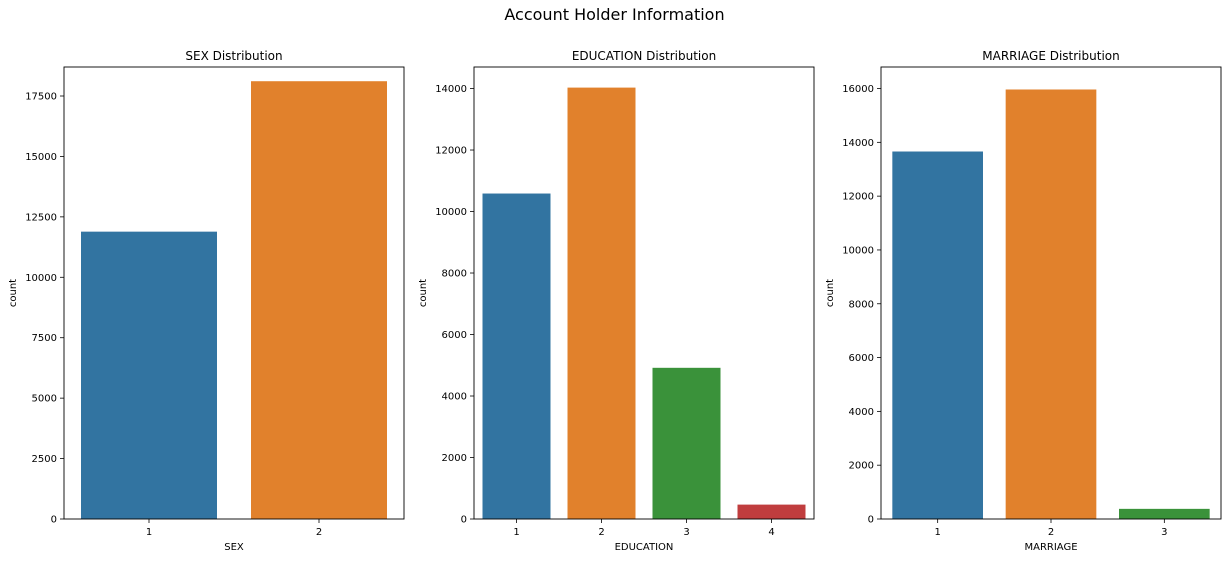 This screenshot has height=561, width=1229. Describe the element at coordinates (41, 157) in the screenshot. I see `y-tick-label: 15000` at that location.